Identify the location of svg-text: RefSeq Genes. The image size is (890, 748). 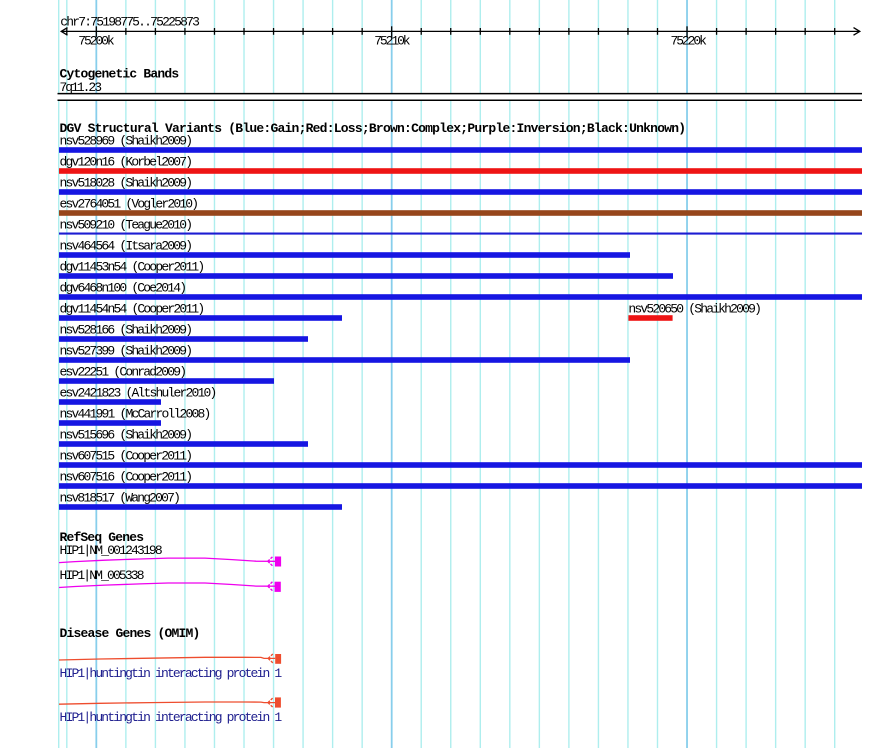
(102, 537).